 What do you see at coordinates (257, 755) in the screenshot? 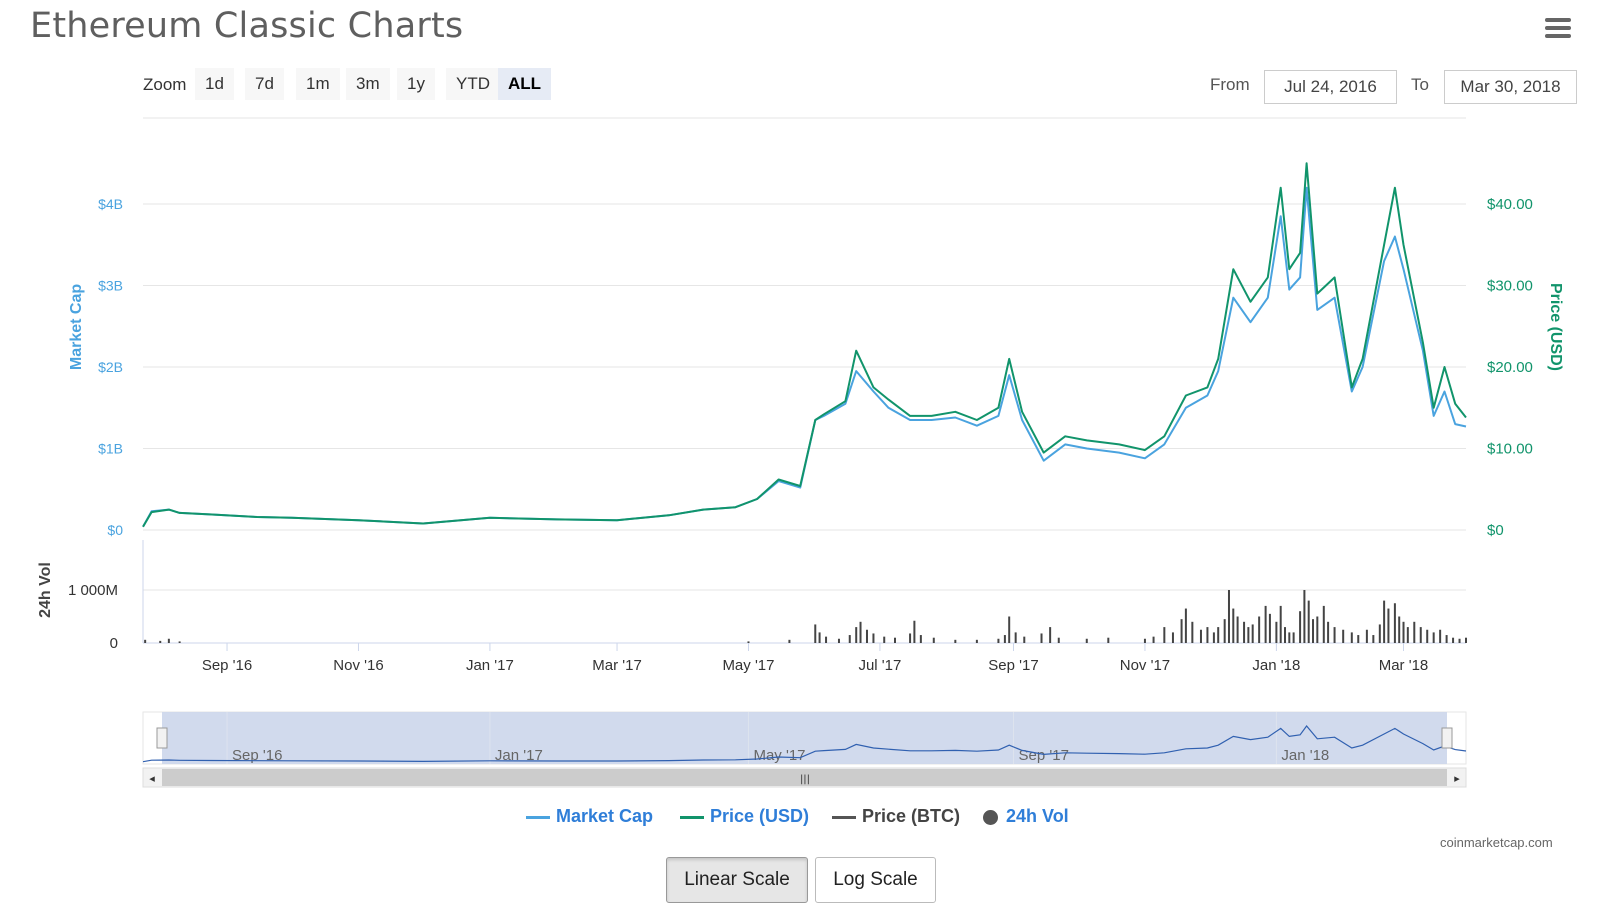
I see `navigator-tick-label: Sep '16` at bounding box center [257, 755].